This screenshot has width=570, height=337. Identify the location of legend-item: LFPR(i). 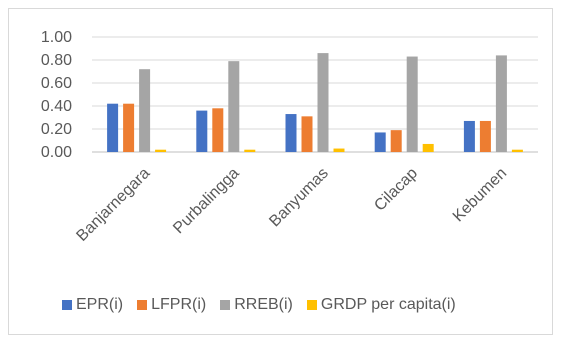
(171, 305).